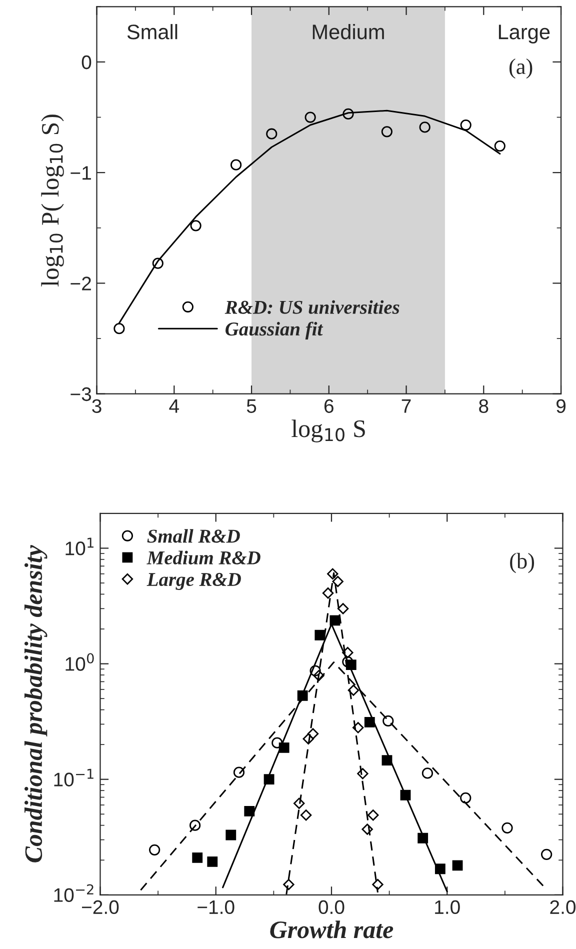 Image resolution: width=576 pixels, height=949 pixels. I want to click on x-axis-title: log$_{10}$ S, so click(328, 431).